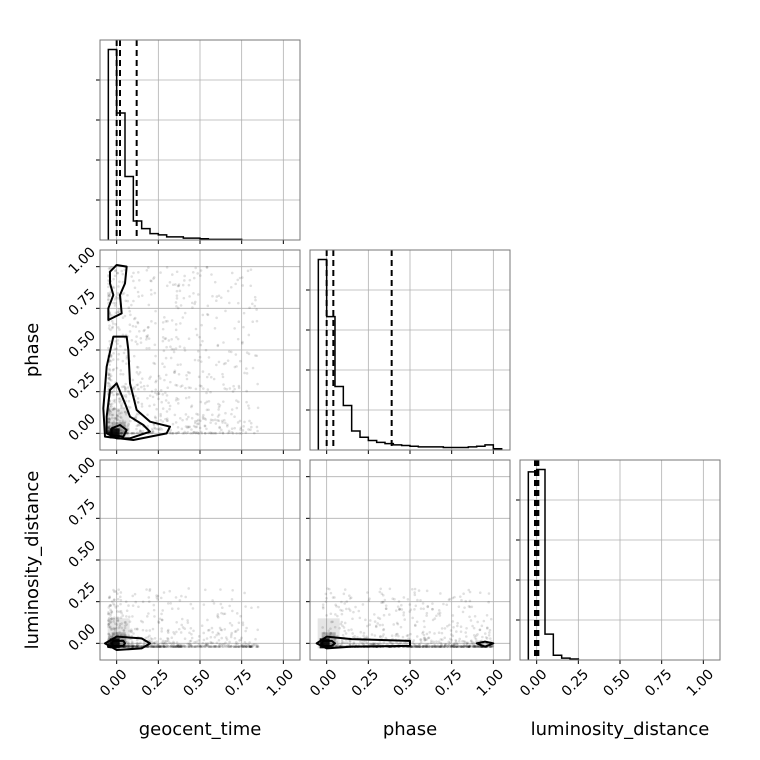 The width and height of the screenshot is (760, 760). I want to click on x-axis-label-geocent_time: geocent_time, so click(200, 729).